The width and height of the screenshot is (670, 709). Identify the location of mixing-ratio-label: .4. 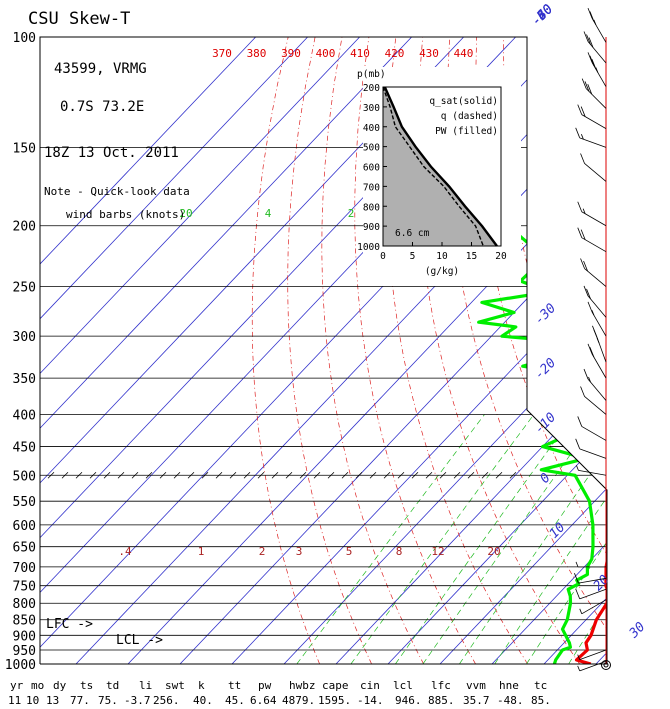
(125, 551).